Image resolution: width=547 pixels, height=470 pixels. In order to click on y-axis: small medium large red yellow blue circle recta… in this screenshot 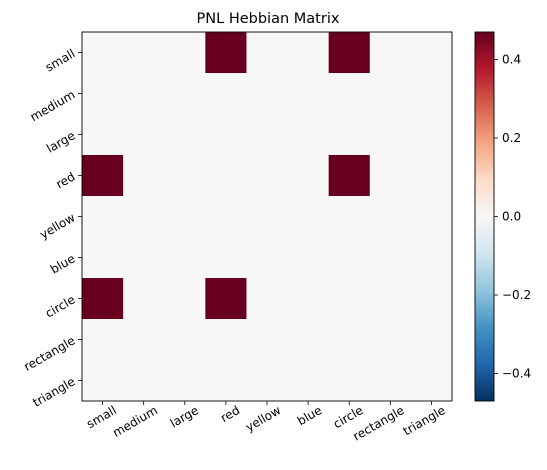, I will do `click(51, 228)`.